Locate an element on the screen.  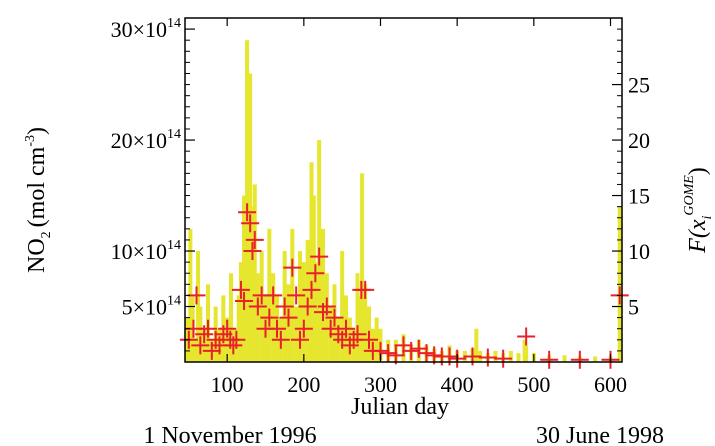
left-axis-ticks: 5×10¹⁴ 10×1014 20×1014 30×1014 is located at coordinates (153, 184).